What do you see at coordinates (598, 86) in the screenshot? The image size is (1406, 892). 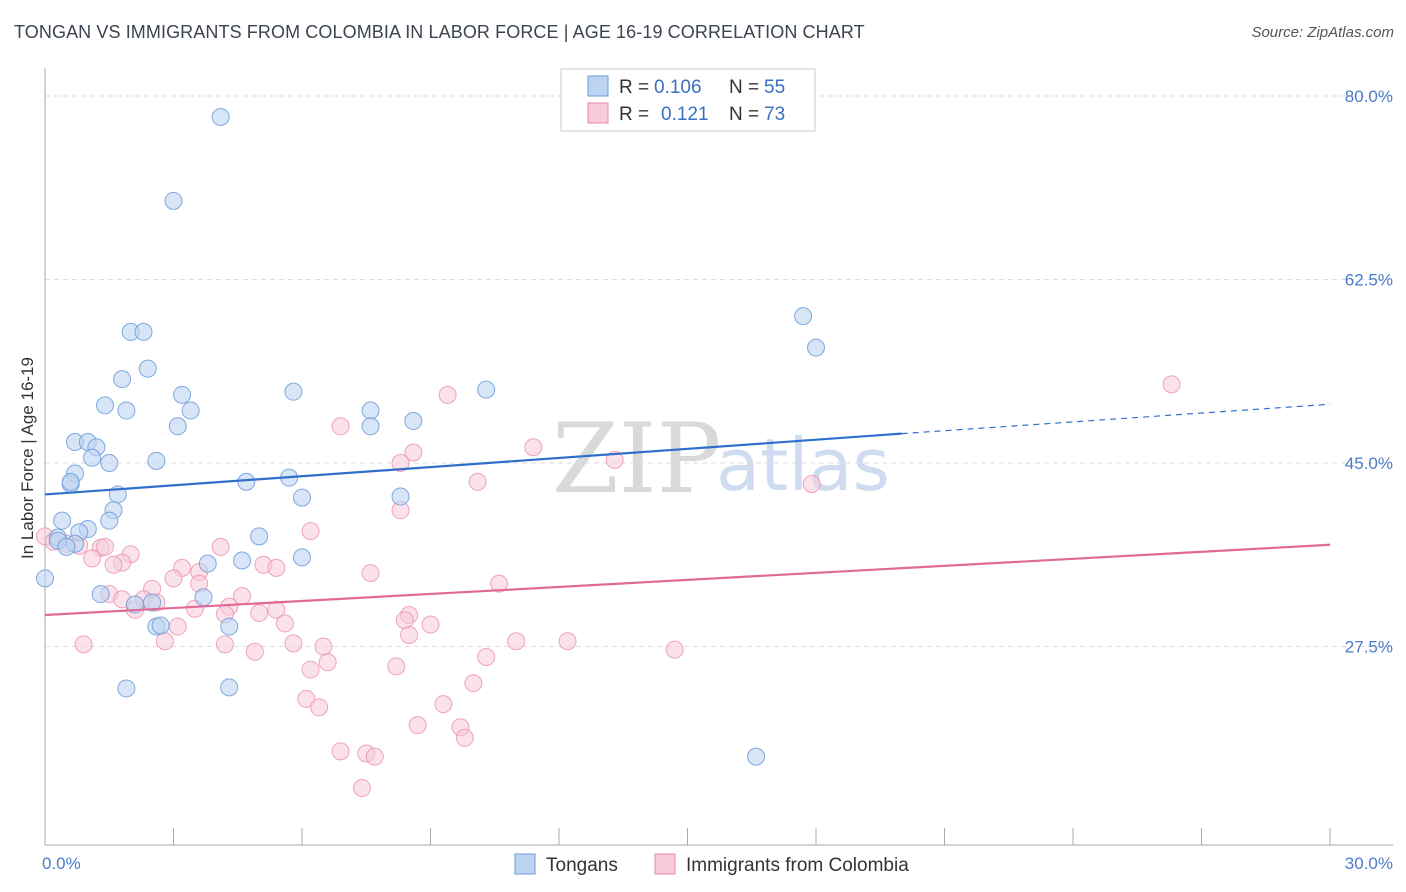 I see `legend-swatch-tongans` at bounding box center [598, 86].